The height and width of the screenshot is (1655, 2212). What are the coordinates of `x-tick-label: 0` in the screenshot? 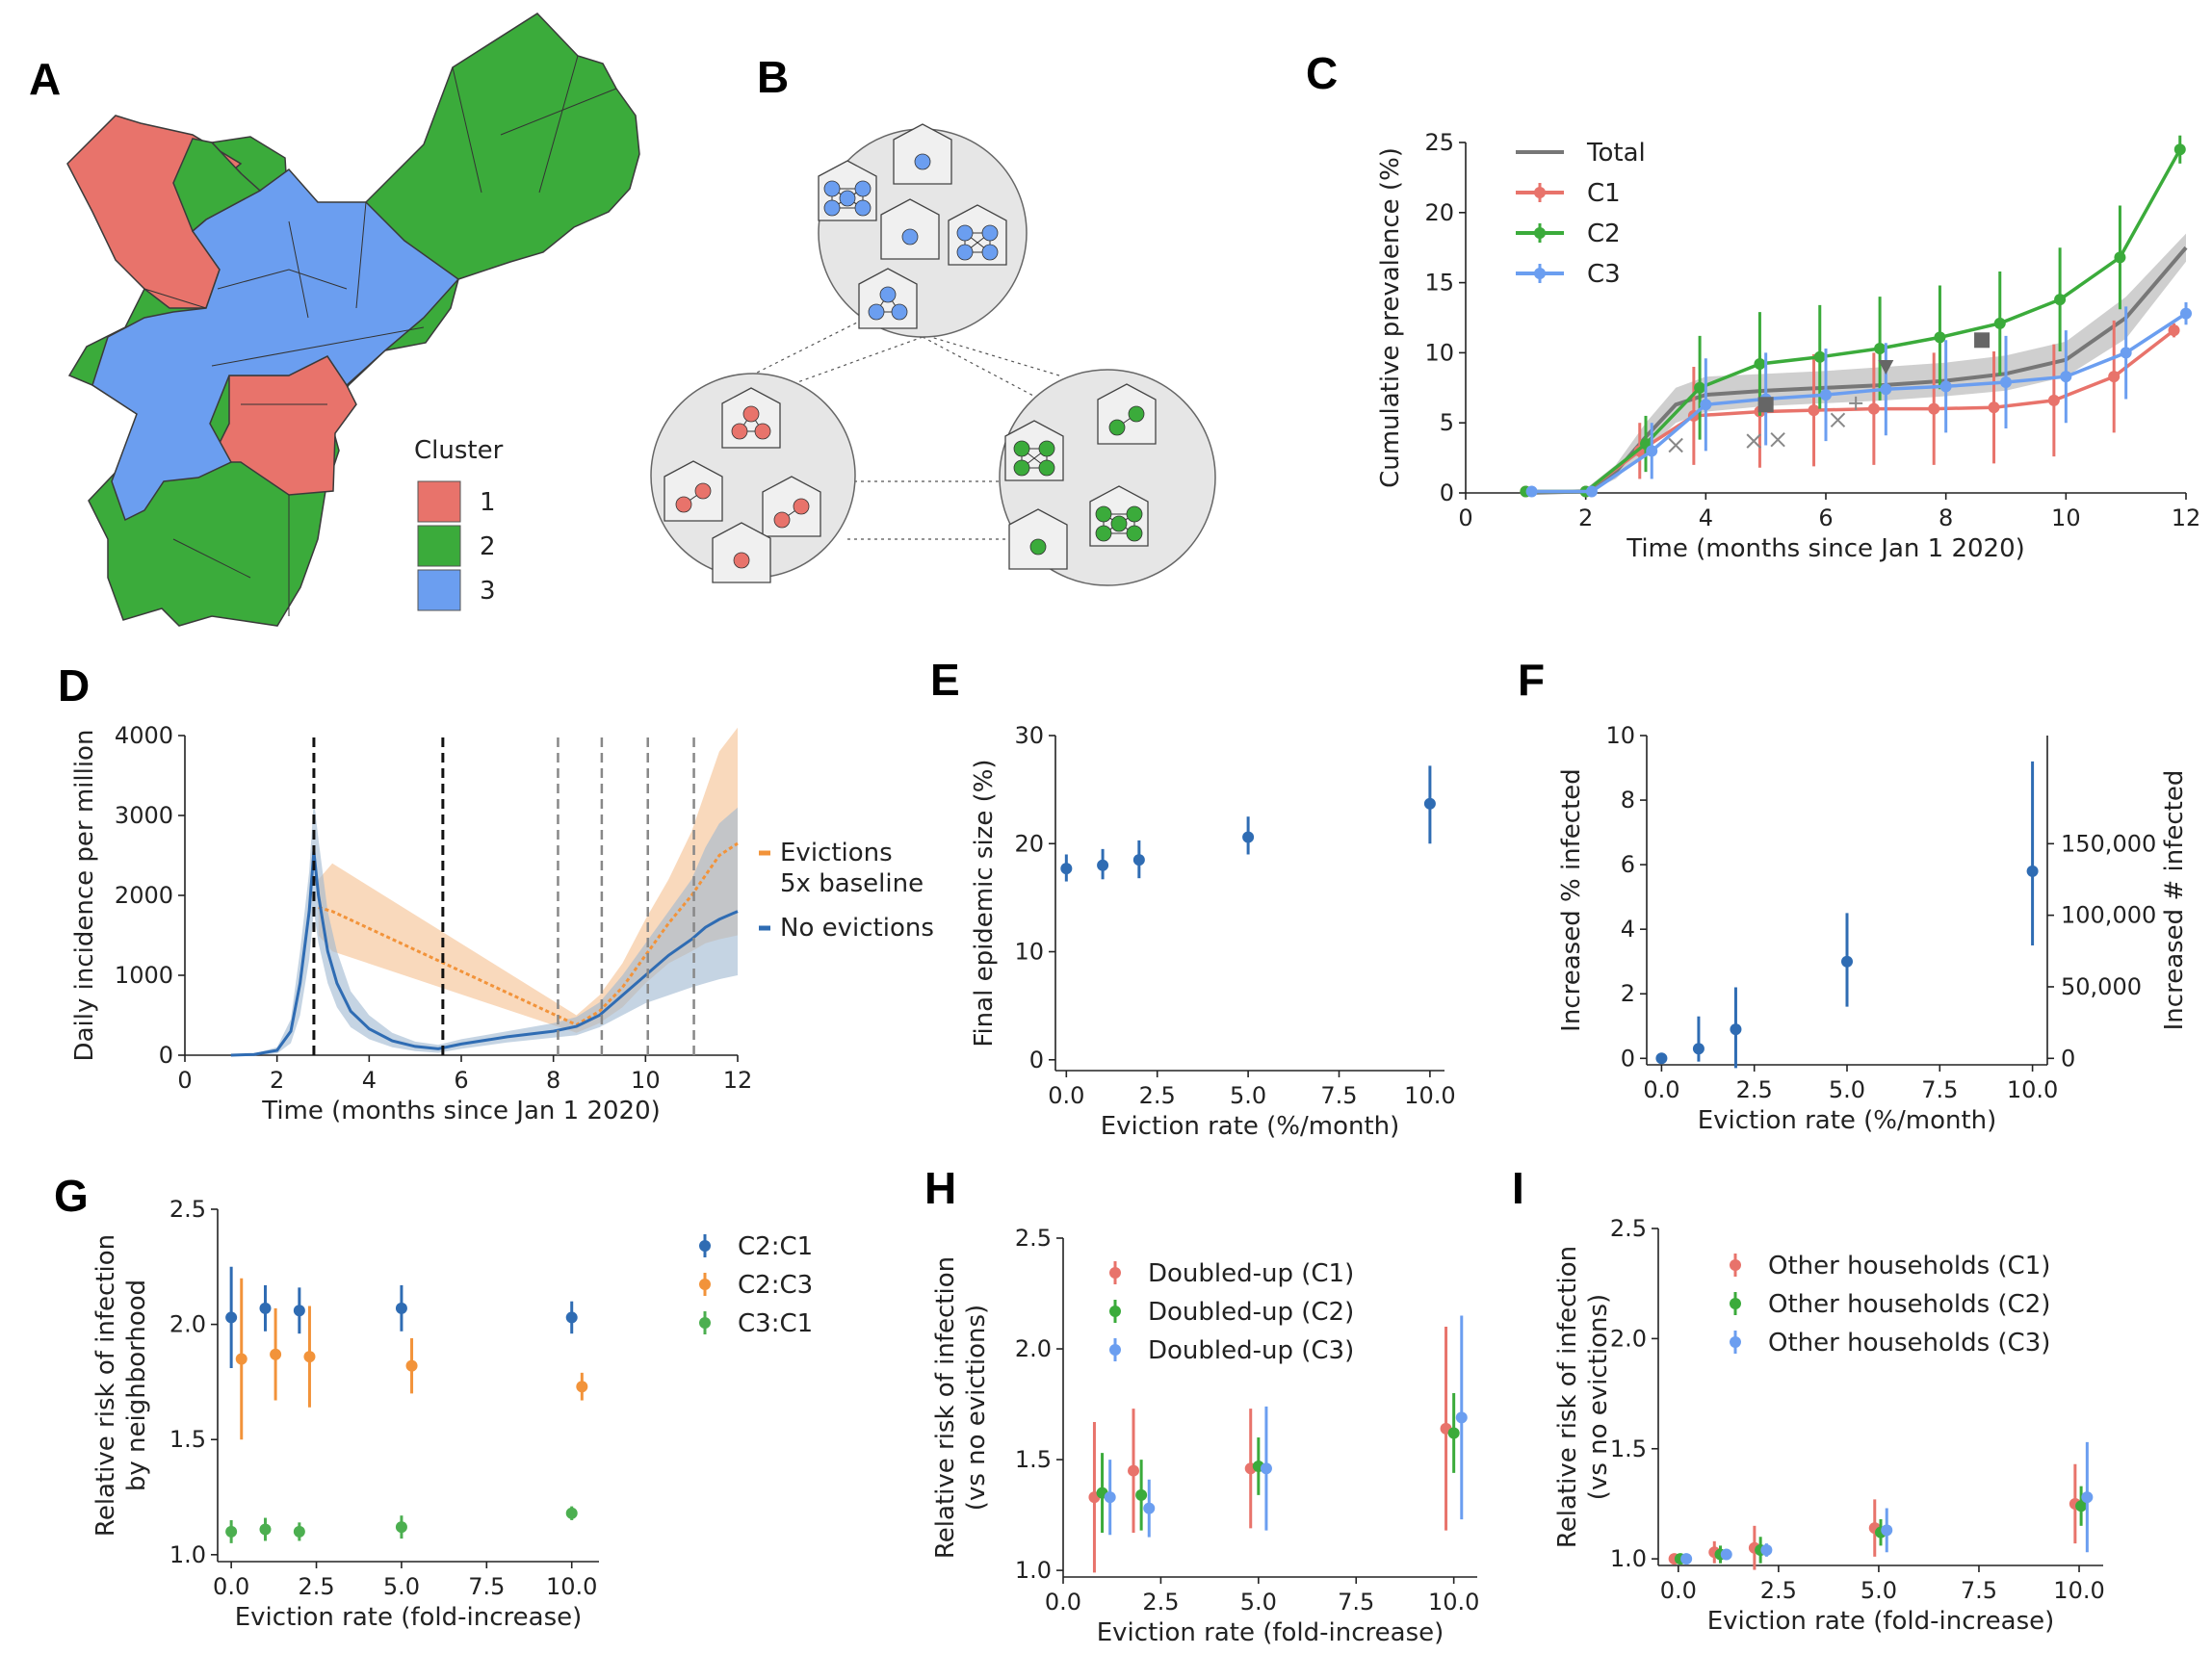 It's located at (1465, 517).